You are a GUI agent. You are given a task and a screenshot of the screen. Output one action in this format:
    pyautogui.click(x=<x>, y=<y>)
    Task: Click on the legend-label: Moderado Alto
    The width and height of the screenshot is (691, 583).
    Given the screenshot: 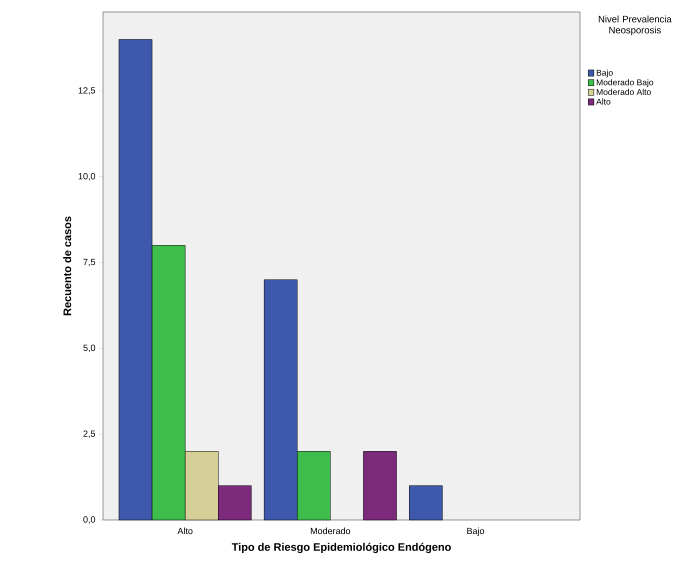 What is the action you would take?
    pyautogui.click(x=623, y=91)
    